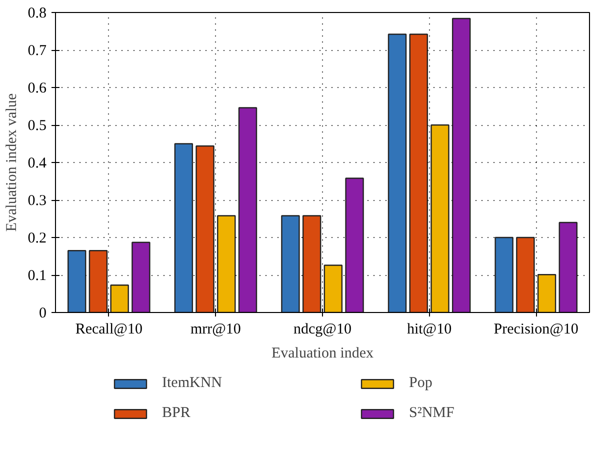  What do you see at coordinates (42, 314) in the screenshot?
I see `y-tick-label: 0` at bounding box center [42, 314].